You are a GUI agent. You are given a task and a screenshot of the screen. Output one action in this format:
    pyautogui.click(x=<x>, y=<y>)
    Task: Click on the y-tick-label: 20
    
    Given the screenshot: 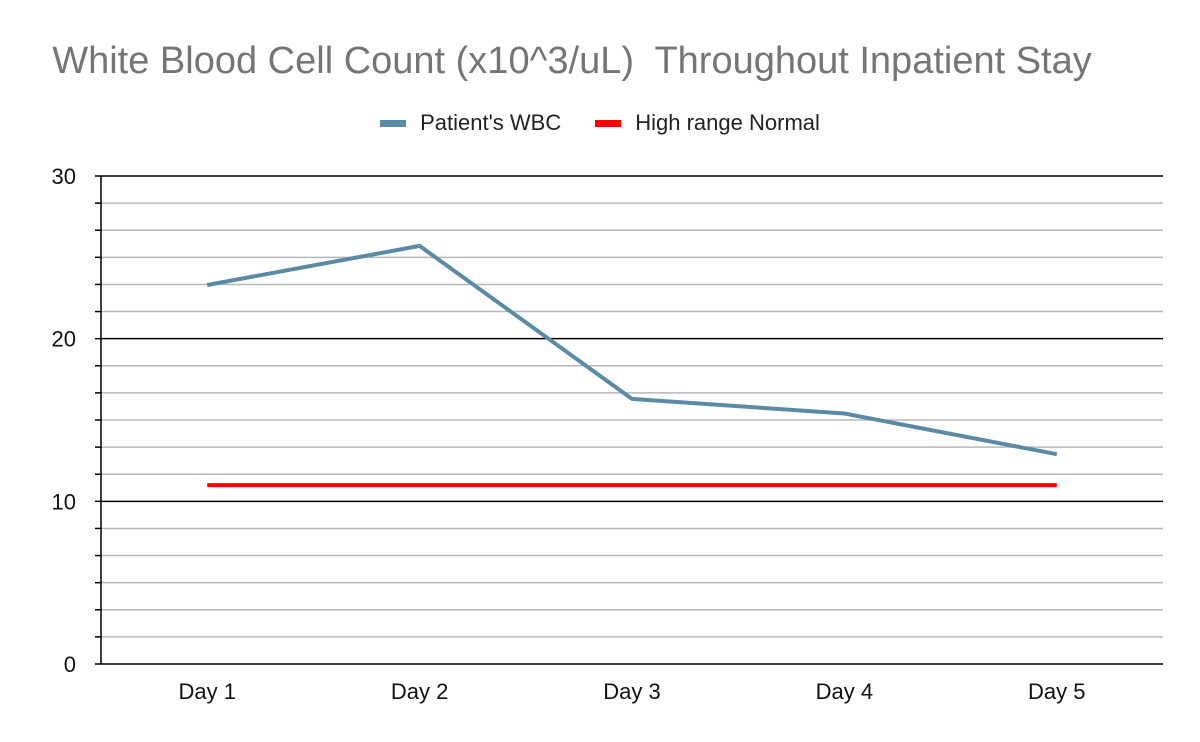 What is the action you would take?
    pyautogui.click(x=64, y=339)
    